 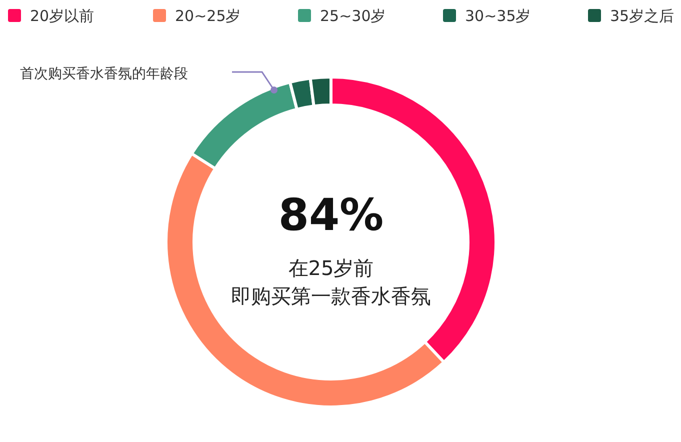 What do you see at coordinates (642, 16) in the screenshot?
I see `legend-label: 35岁之后` at bounding box center [642, 16].